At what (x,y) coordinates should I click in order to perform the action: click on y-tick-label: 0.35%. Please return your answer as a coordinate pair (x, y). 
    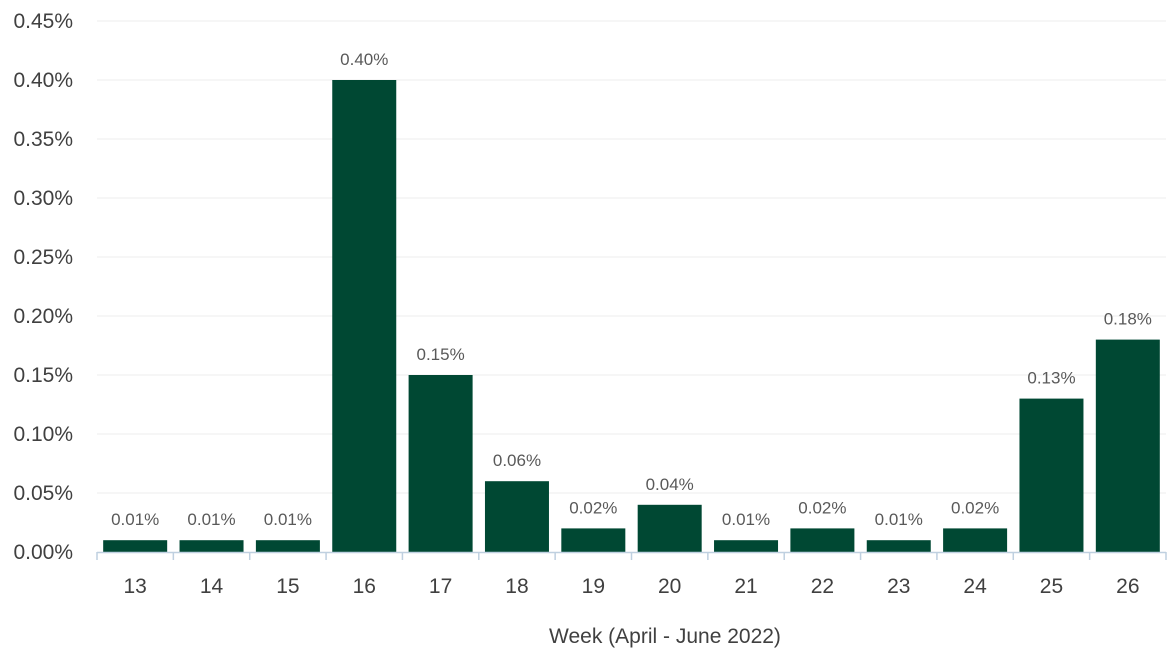
    Looking at the image, I should click on (43, 139).